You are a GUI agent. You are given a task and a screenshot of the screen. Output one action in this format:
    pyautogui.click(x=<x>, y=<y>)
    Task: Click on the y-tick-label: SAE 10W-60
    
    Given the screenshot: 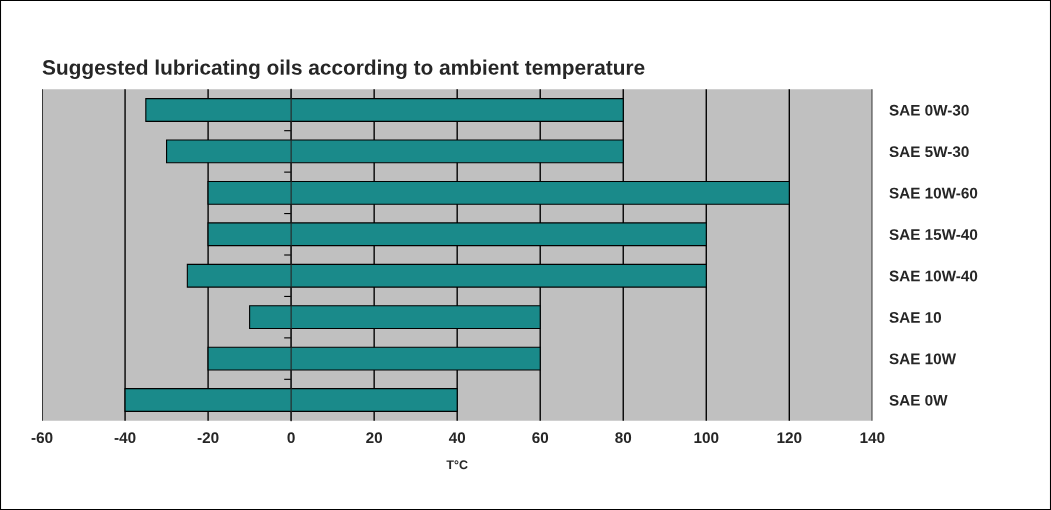 What is the action you would take?
    pyautogui.click(x=933, y=193)
    